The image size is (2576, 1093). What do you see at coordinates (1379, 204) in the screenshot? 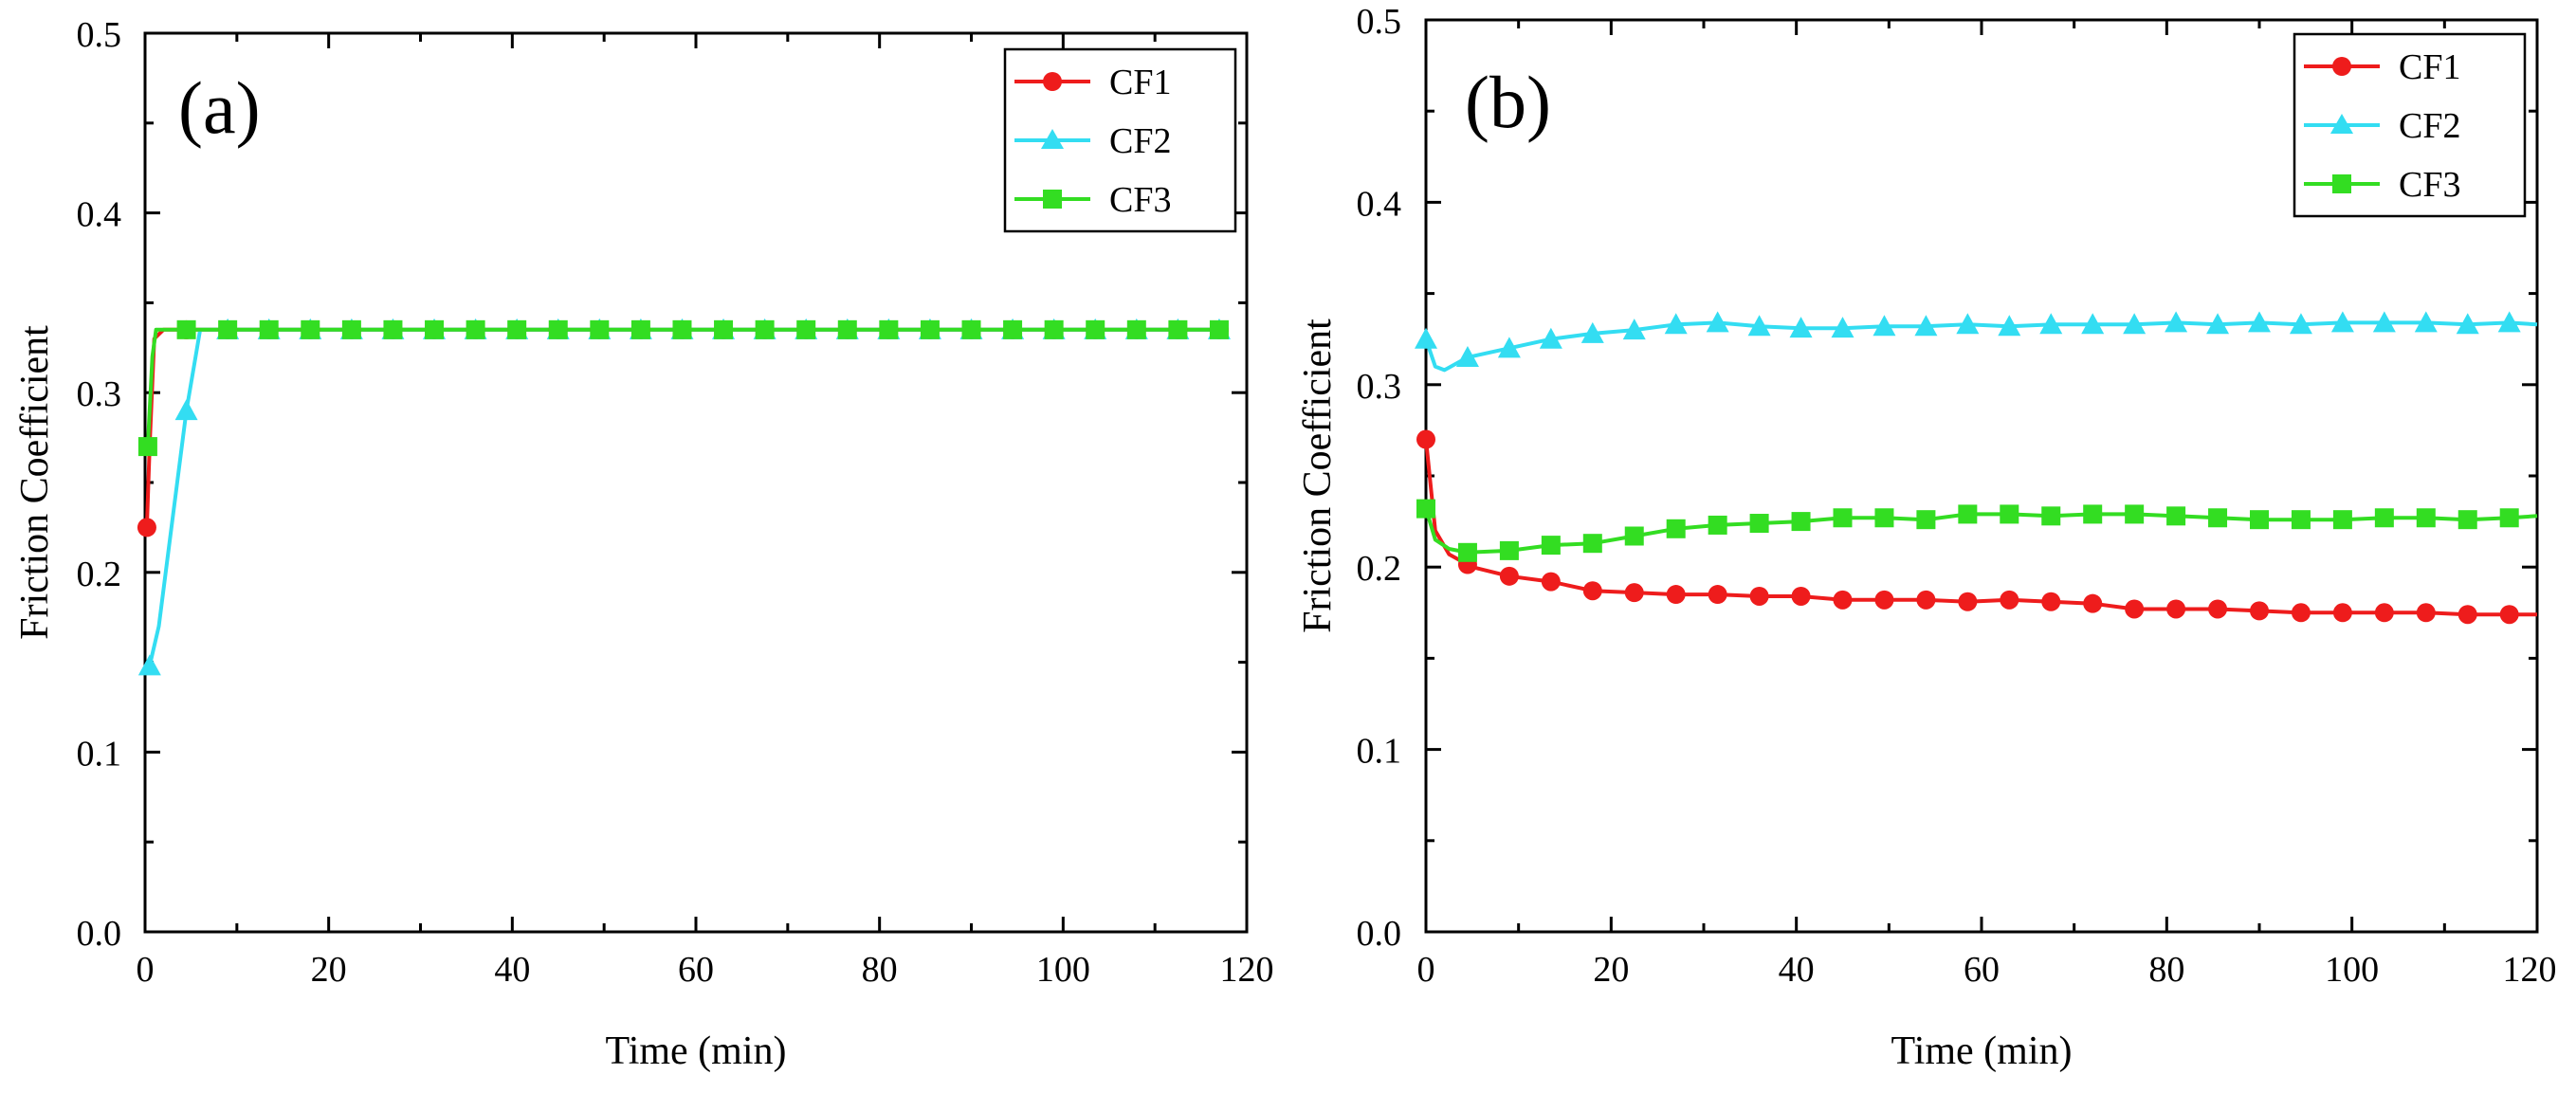
I see `panel-b-ytick-4: 0.4` at bounding box center [1379, 204].